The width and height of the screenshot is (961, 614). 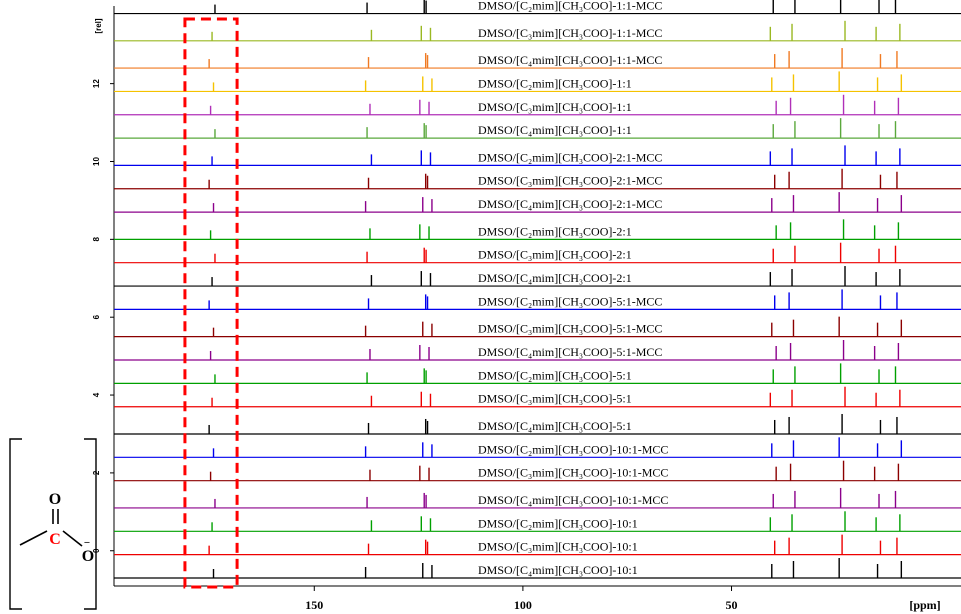 What do you see at coordinates (555, 399) in the screenshot?
I see `trace-label: DMSO/[C₃mim][CH₃COO]-5:1` at bounding box center [555, 399].